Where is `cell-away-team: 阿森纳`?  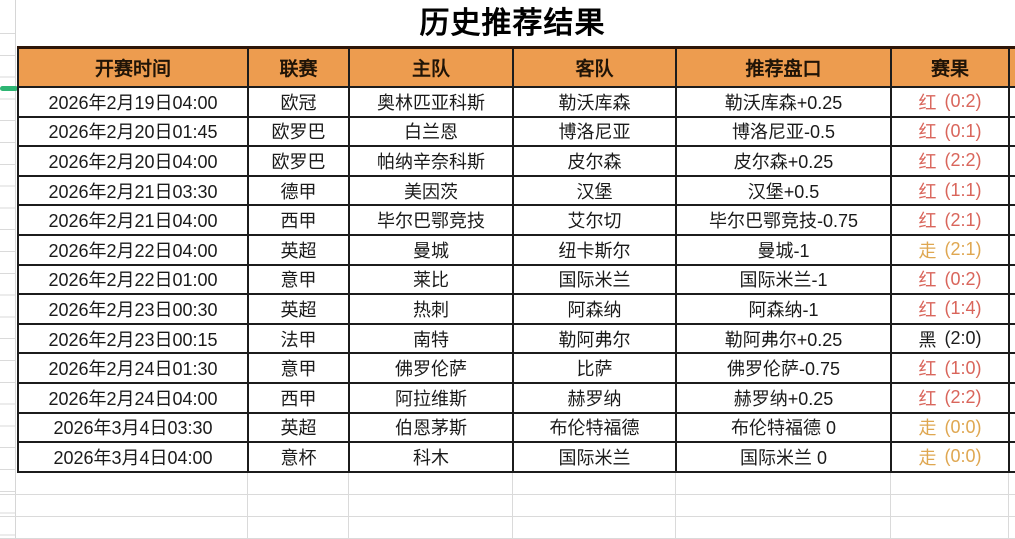 cell-away-team: 阿森纳 is located at coordinates (593, 309).